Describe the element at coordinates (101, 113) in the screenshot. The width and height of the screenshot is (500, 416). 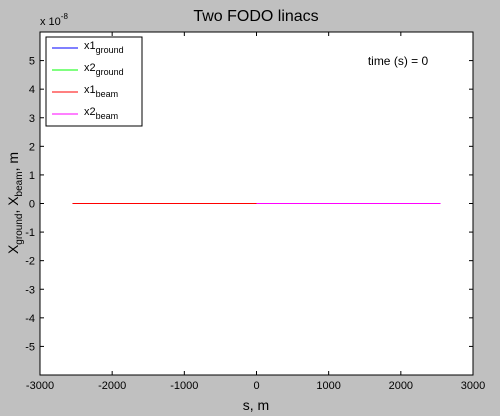
I see `legend-label: x2beam` at that location.